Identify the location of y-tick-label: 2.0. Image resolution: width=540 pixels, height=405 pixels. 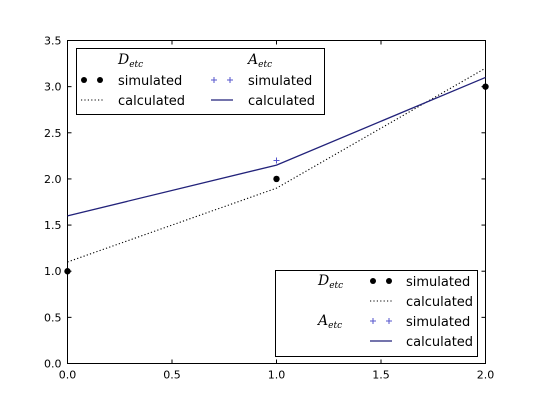
(53, 179).